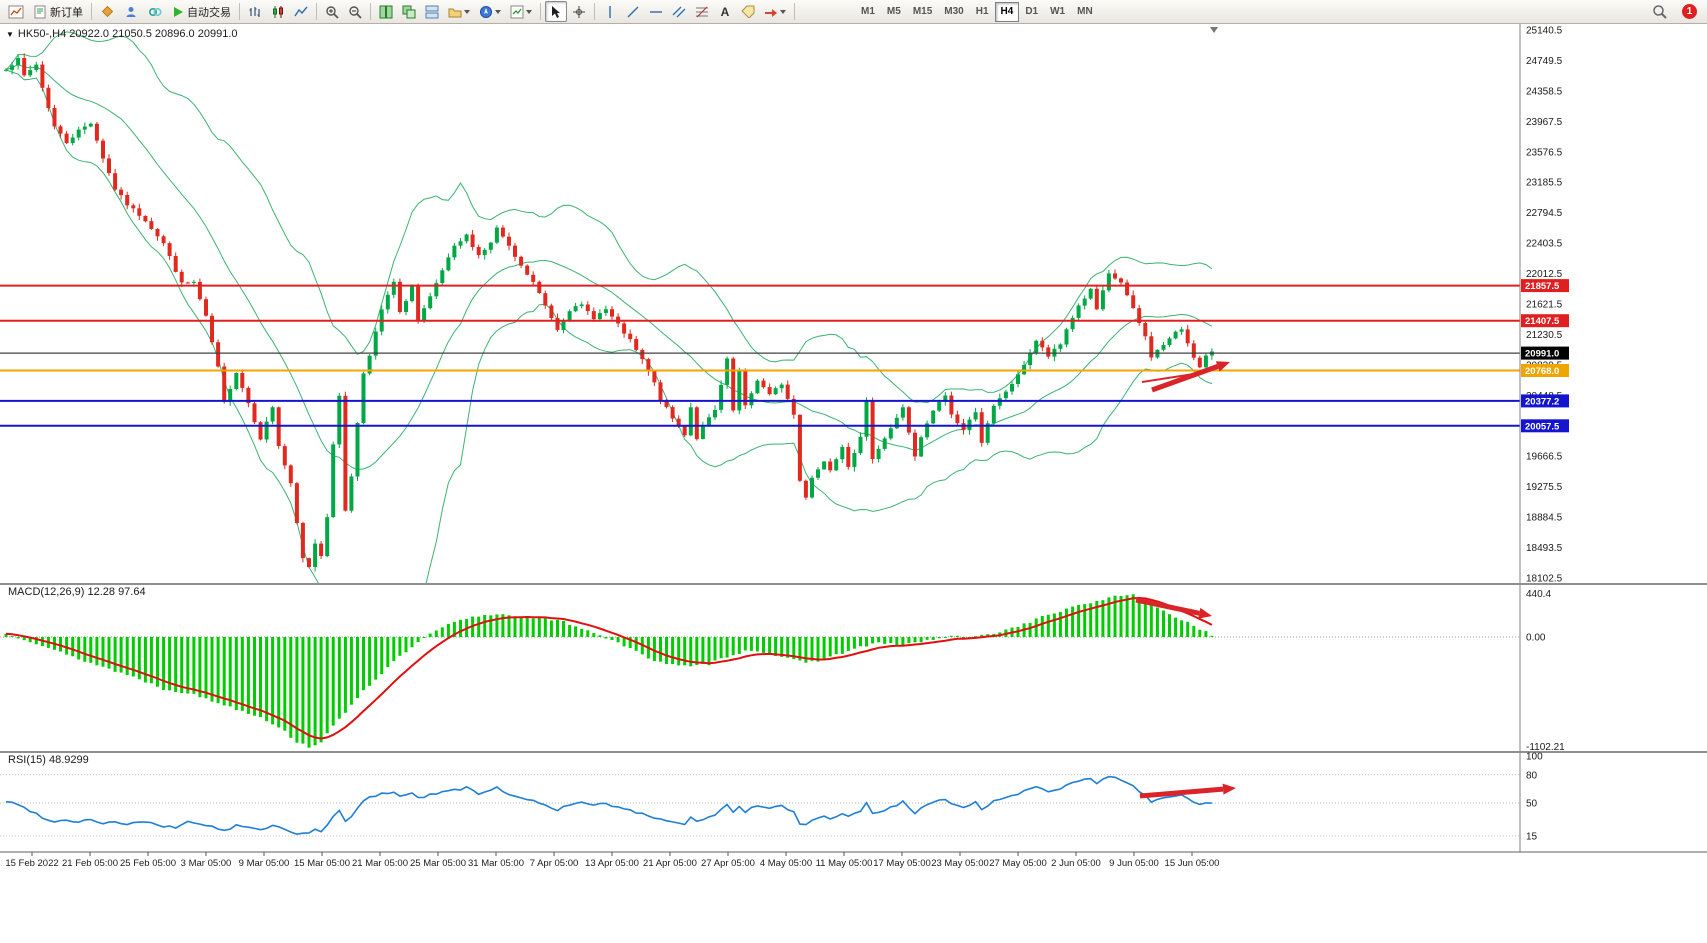 The height and width of the screenshot is (943, 1707). Describe the element at coordinates (1085, 11) in the screenshot. I see `timeframe-button-MN: MN` at that location.